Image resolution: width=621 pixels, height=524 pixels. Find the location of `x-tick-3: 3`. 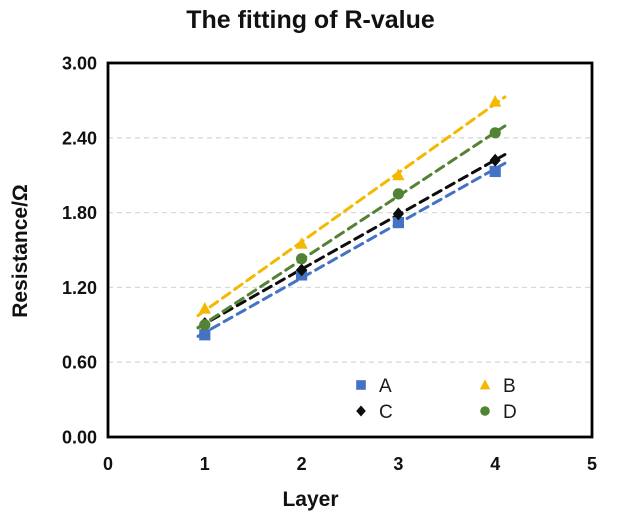

x-tick-3: 3 is located at coordinates (398, 464).